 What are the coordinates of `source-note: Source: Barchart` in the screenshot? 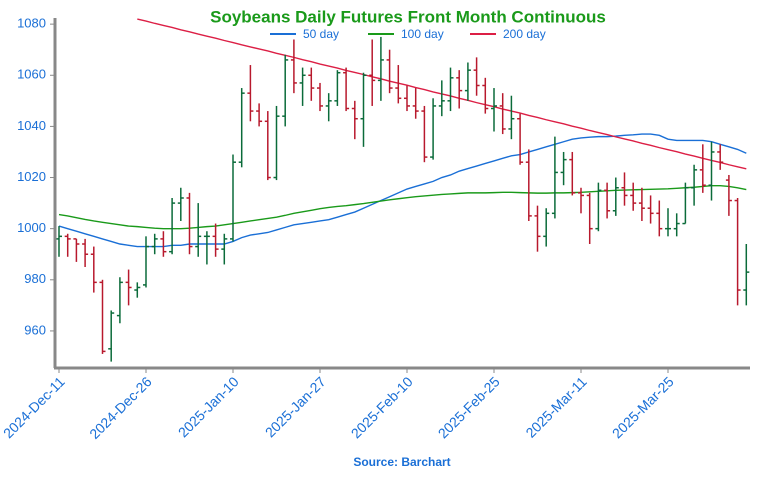 It's located at (401, 462).